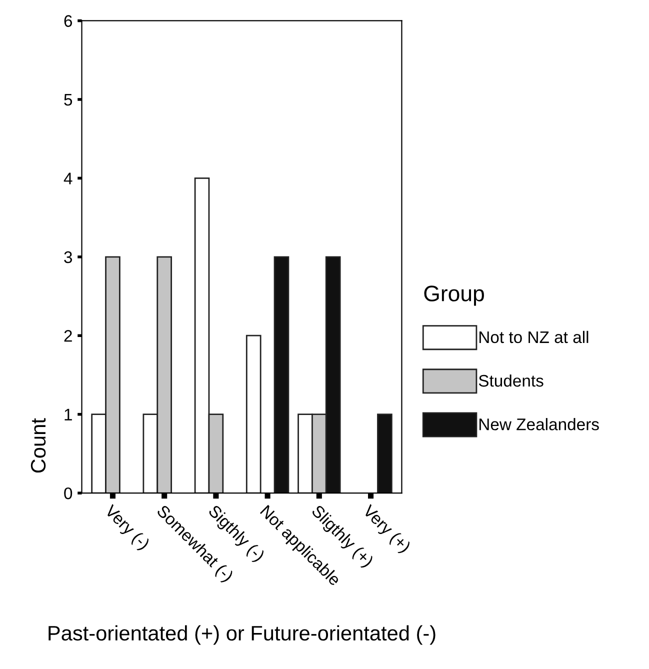 The image size is (649, 669). I want to click on legend-label: Students, so click(511, 380).